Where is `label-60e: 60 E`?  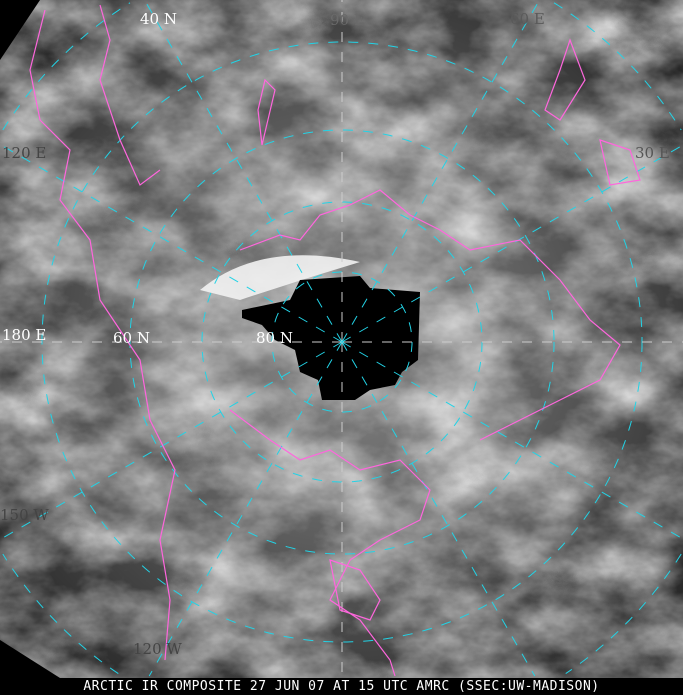 label-60e: 60 E is located at coordinates (527, 19).